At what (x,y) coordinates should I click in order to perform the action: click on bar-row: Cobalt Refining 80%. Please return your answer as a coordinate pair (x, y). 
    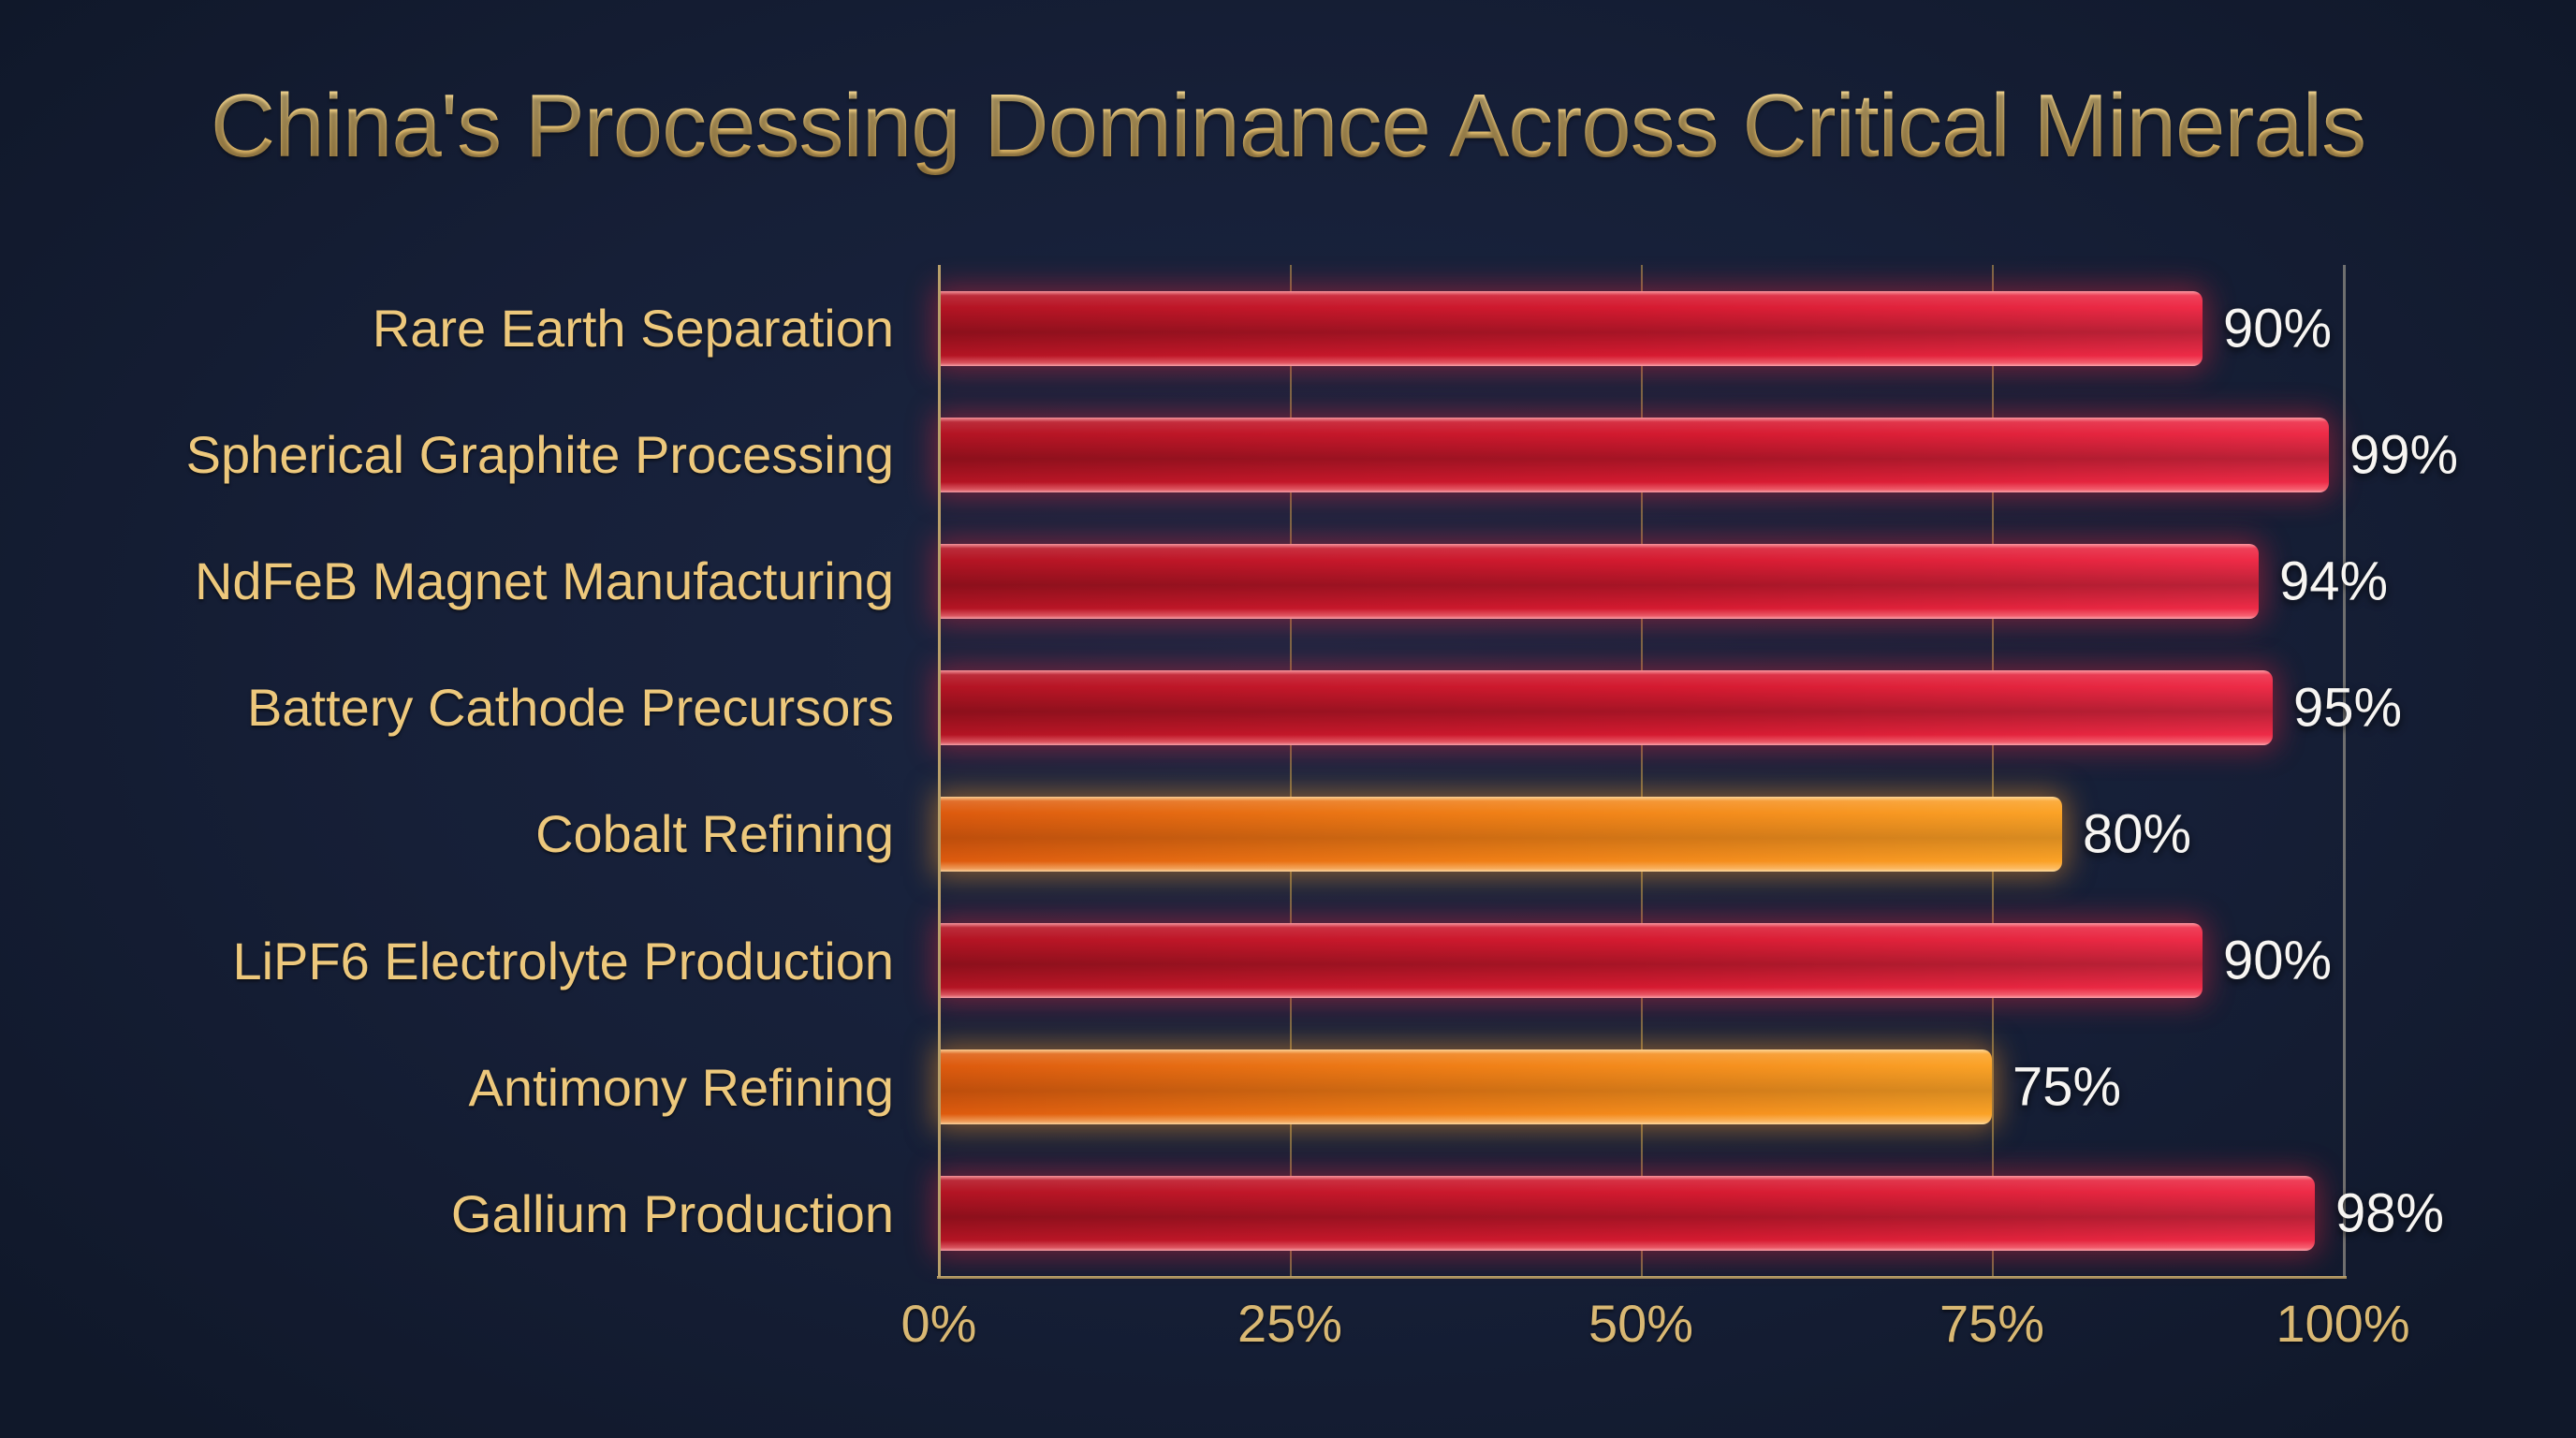
    Looking at the image, I should click on (1288, 833).